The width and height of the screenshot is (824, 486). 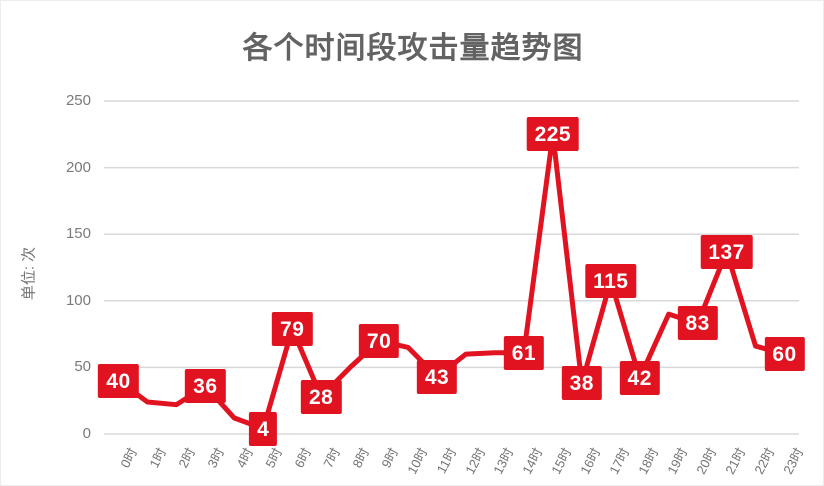 I want to click on data-label: 60, so click(x=784, y=354).